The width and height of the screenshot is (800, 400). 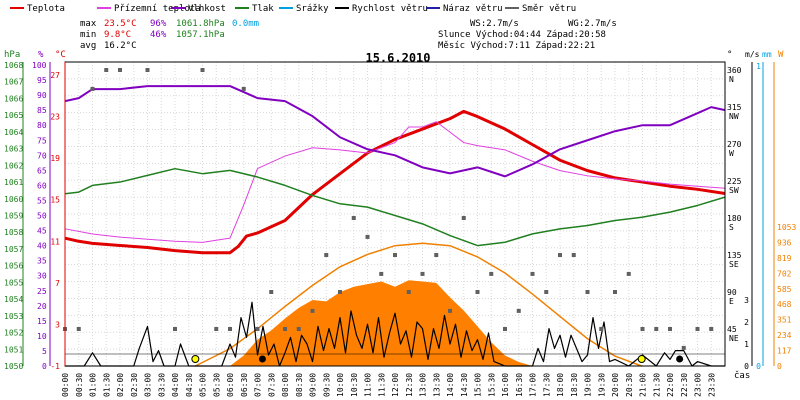 What do you see at coordinates (784, 242) in the screenshot?
I see `wm2-tick: 936` at bounding box center [784, 242].